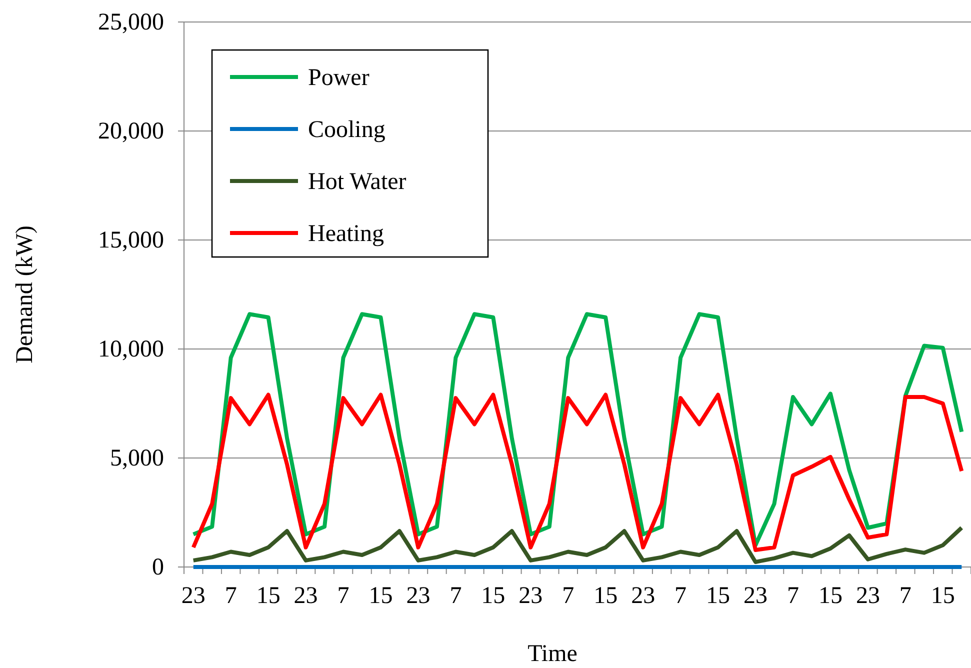  I want to click on y-tick-label: 20,000, so click(131, 131).